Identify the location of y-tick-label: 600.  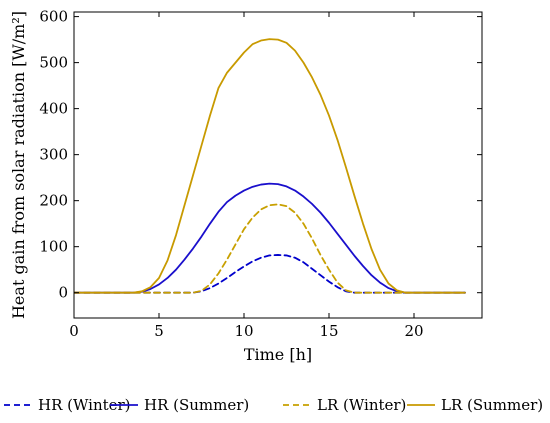
(53, 17).